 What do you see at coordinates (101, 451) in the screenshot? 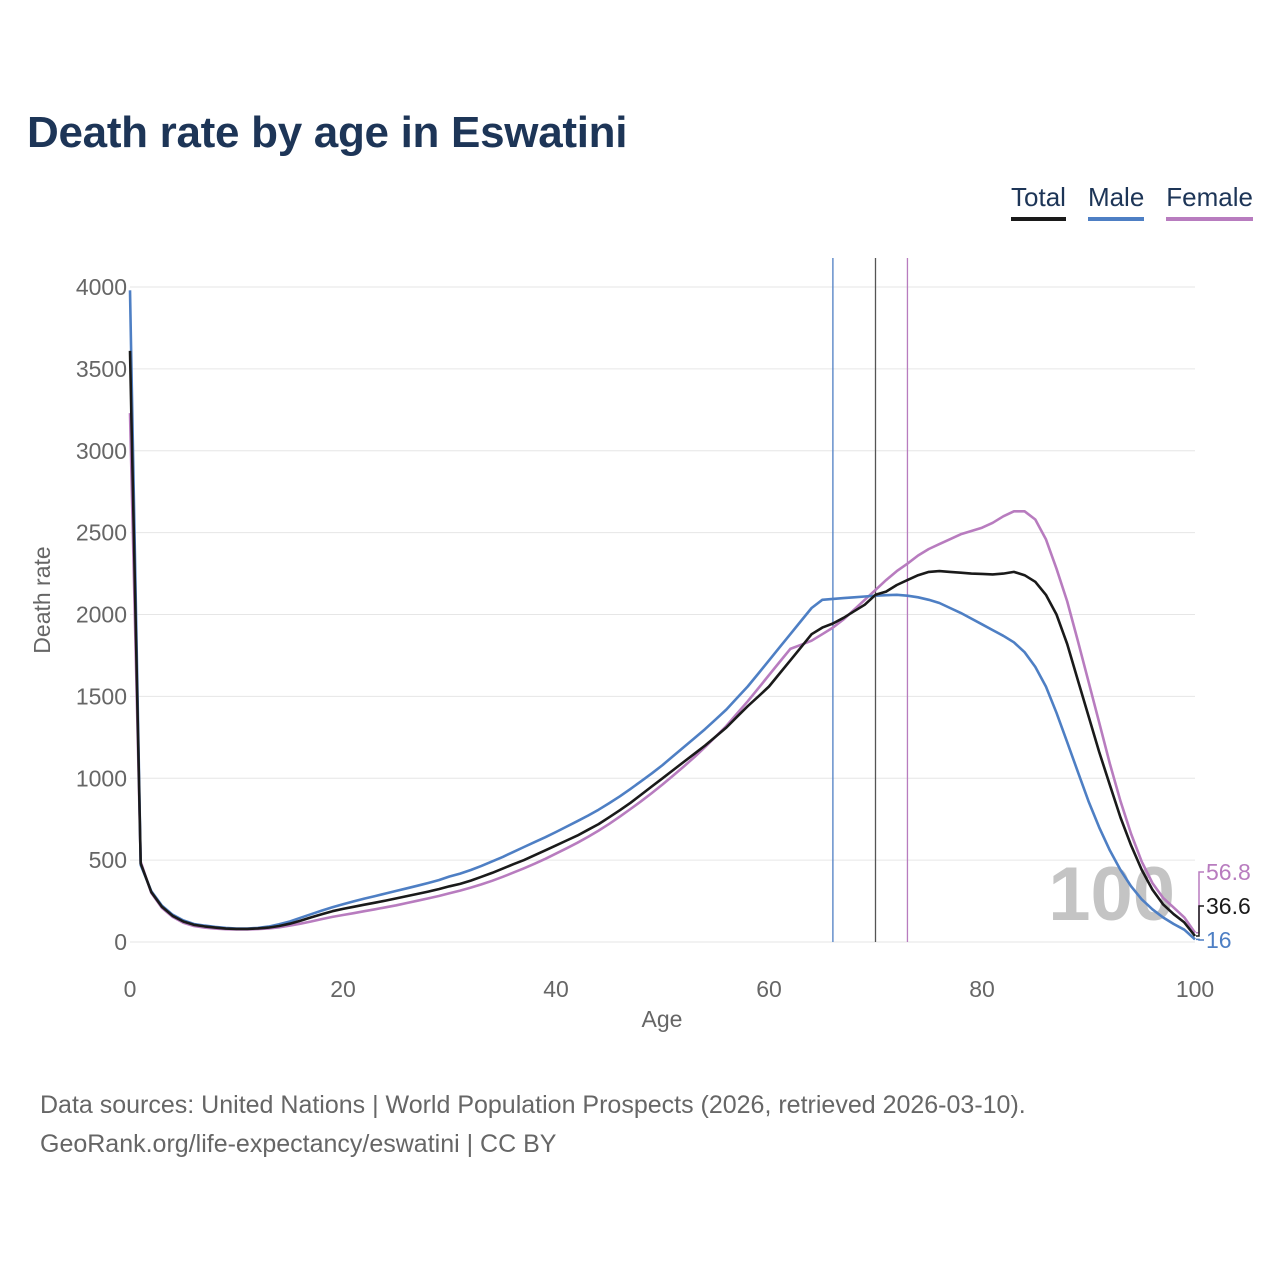
I see `y-tick-label-3000: 3000` at bounding box center [101, 451].